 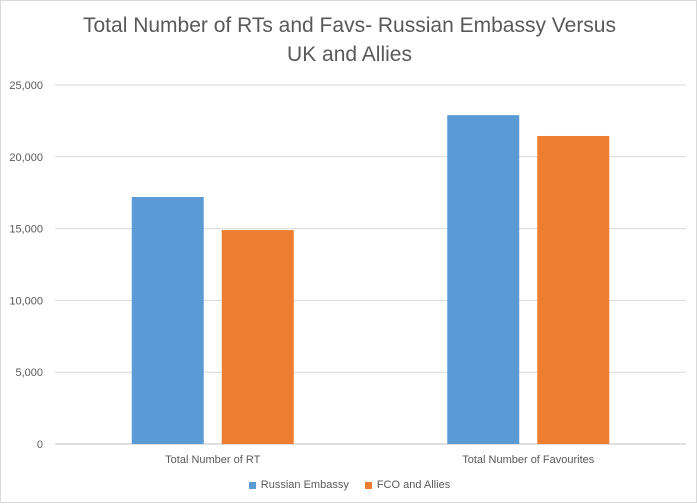 What do you see at coordinates (26, 86) in the screenshot?
I see `y-tick-label: 25,000` at bounding box center [26, 86].